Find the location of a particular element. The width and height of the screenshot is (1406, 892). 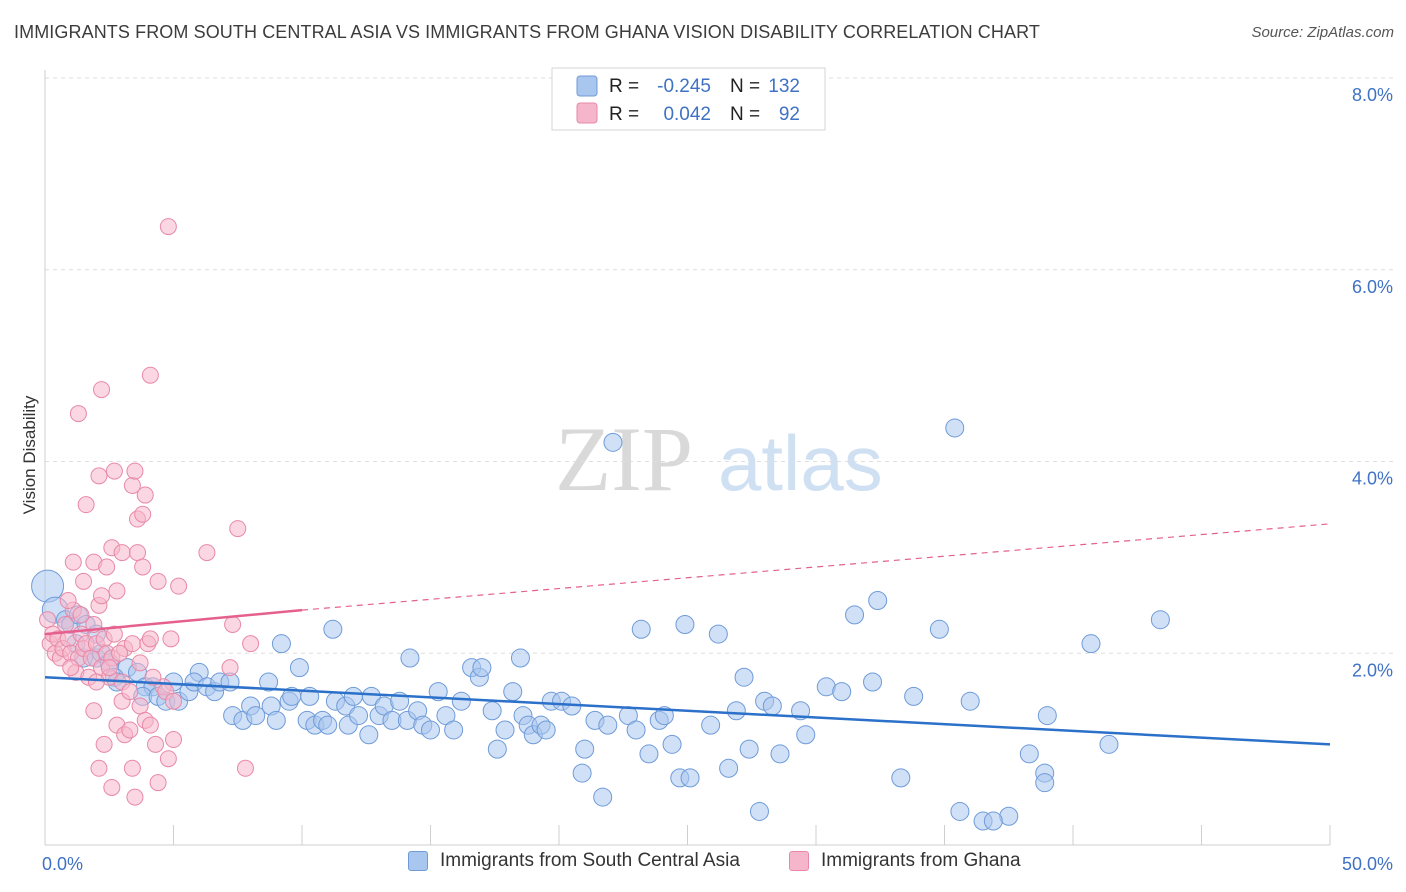

legend-n-label-1: N = is located at coordinates (745, 86).